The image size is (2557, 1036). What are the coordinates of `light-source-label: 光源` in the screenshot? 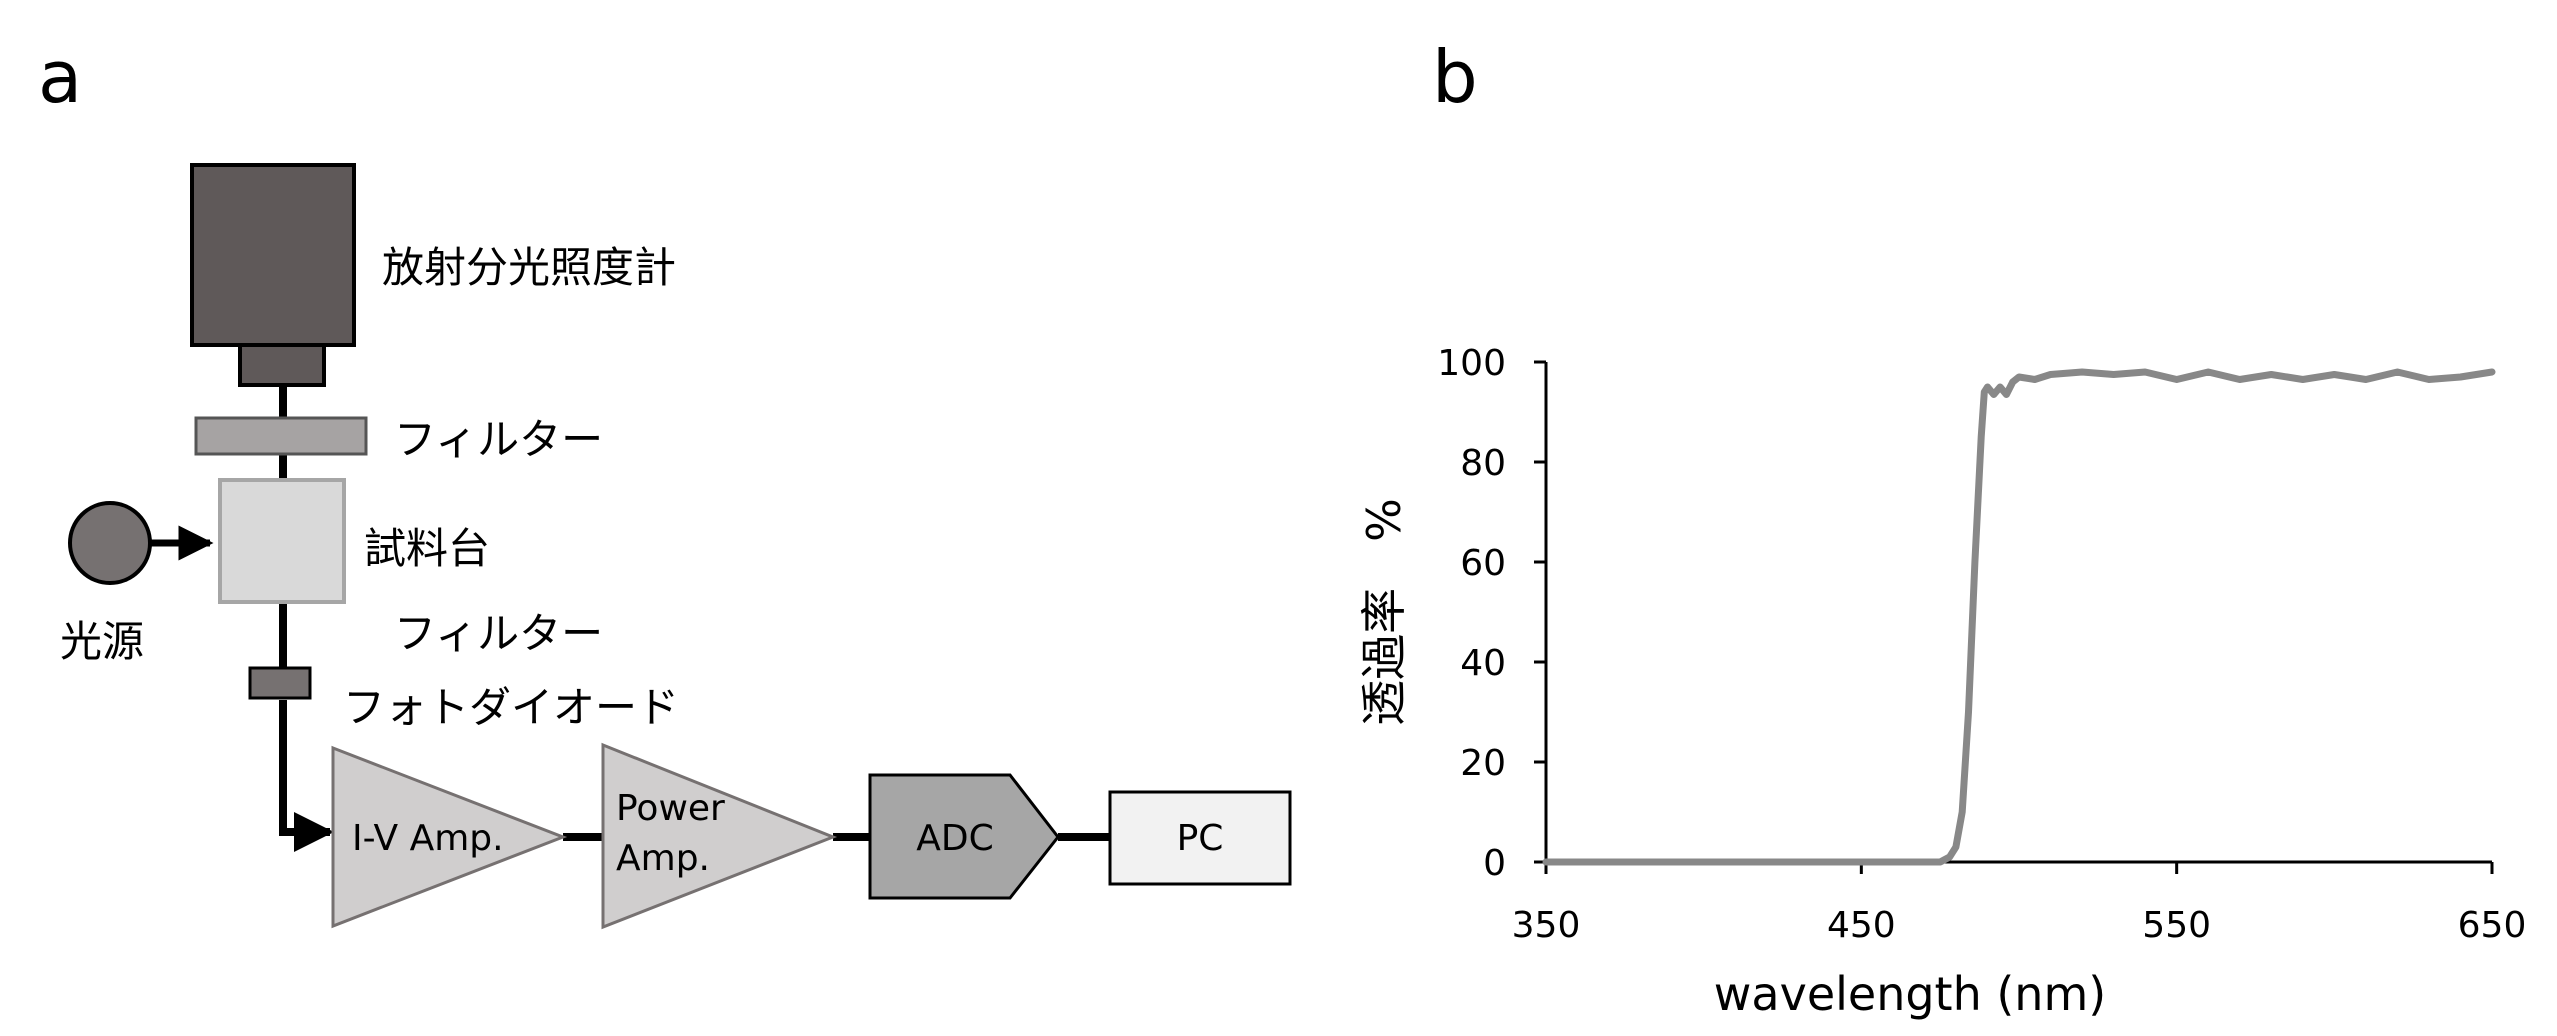 It's located at (102, 641).